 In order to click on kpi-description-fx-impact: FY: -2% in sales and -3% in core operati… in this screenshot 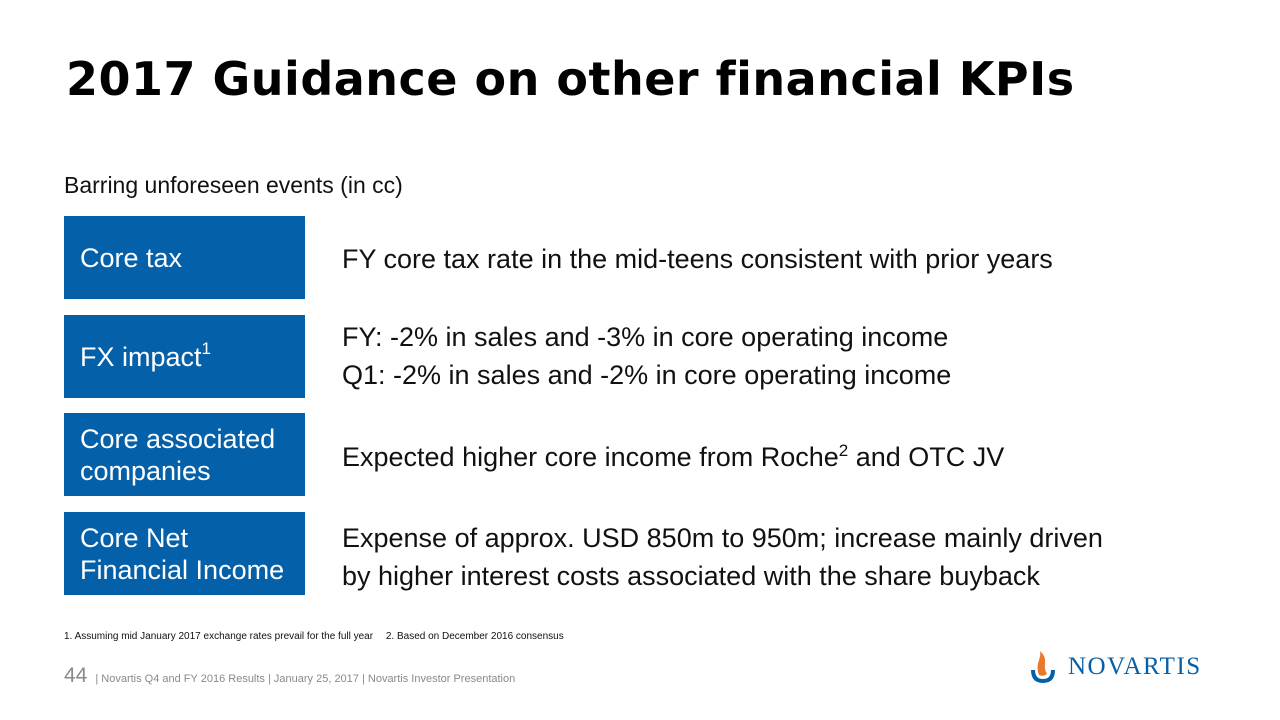, I will do `click(646, 356)`.